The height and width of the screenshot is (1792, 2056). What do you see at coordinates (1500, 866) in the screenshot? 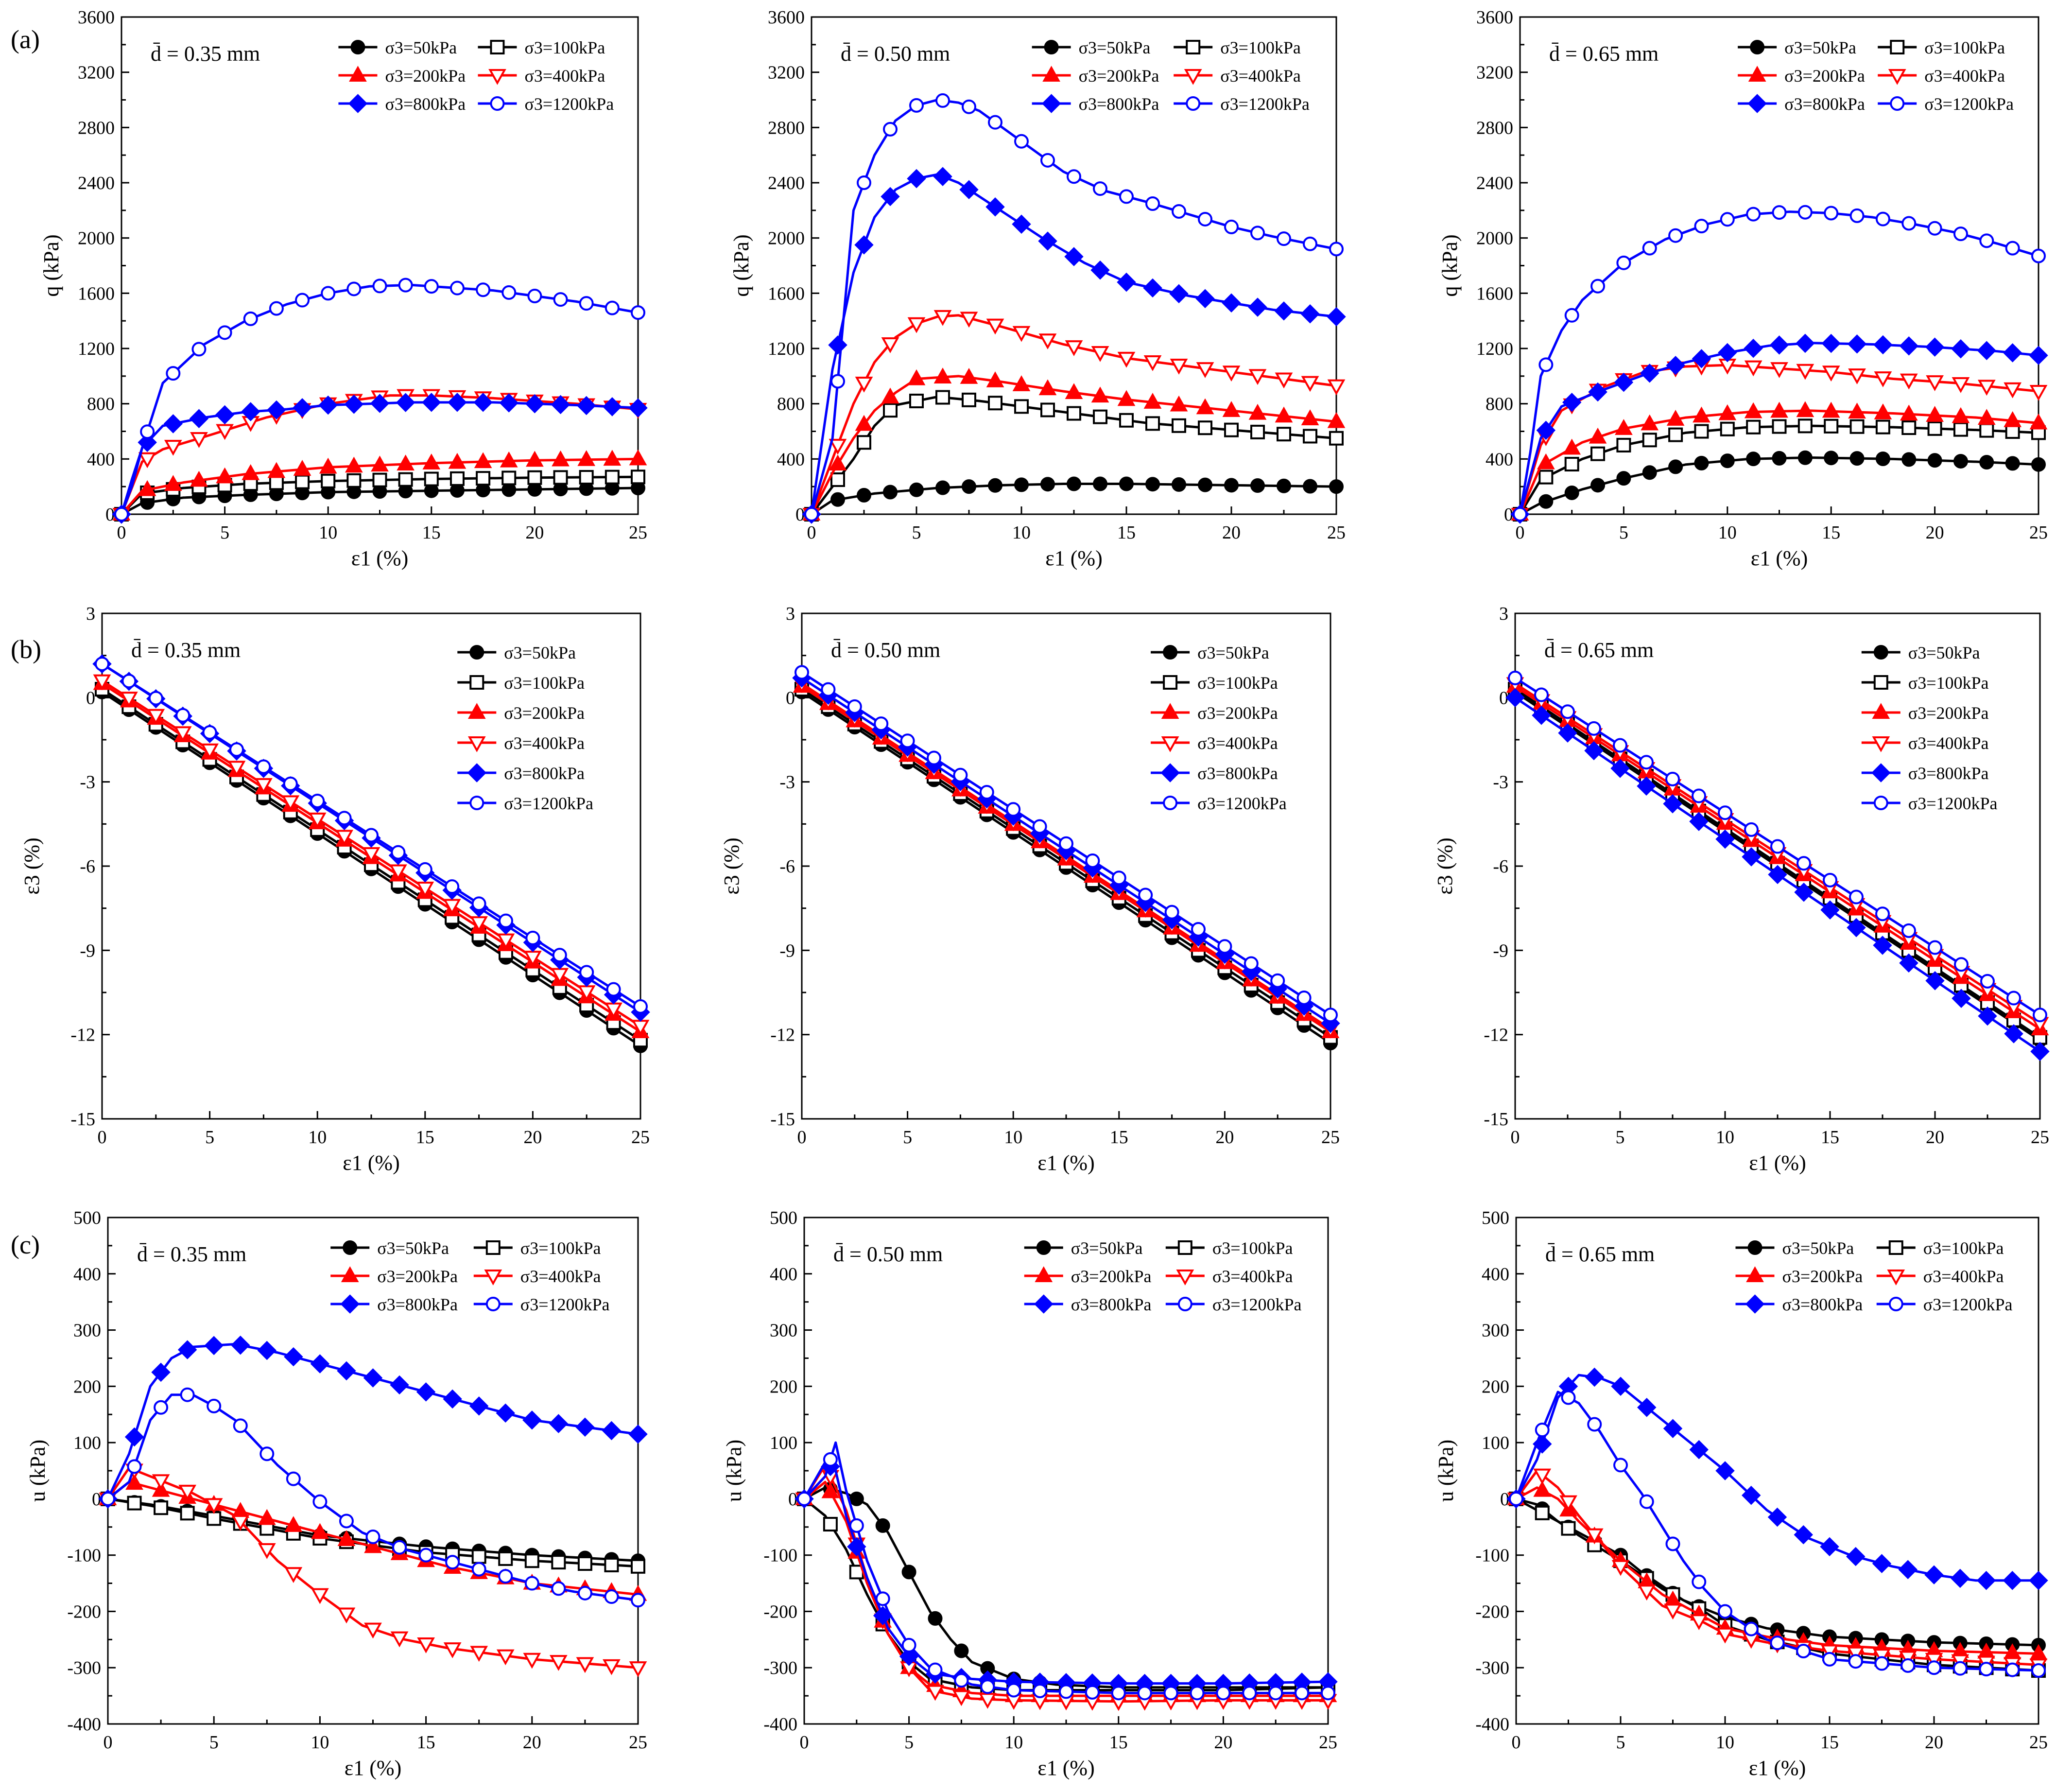
I see `y-tick-label: -6` at bounding box center [1500, 866].